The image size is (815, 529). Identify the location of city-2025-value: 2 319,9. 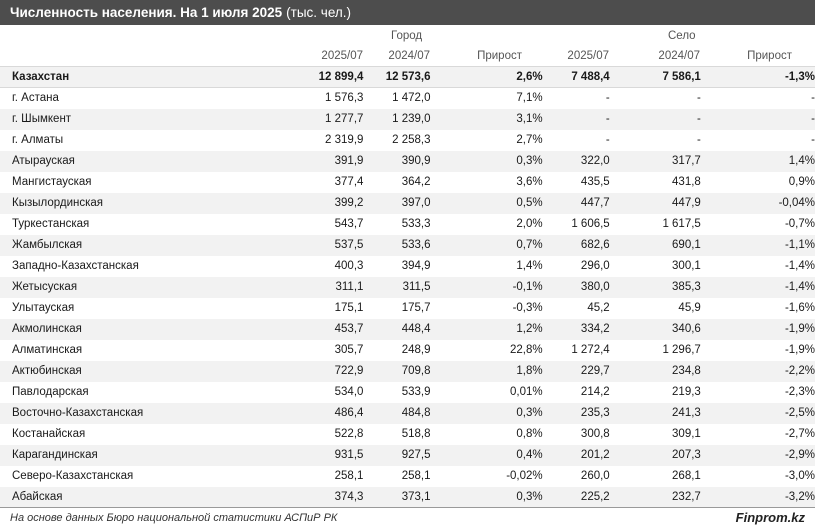
(301, 140).